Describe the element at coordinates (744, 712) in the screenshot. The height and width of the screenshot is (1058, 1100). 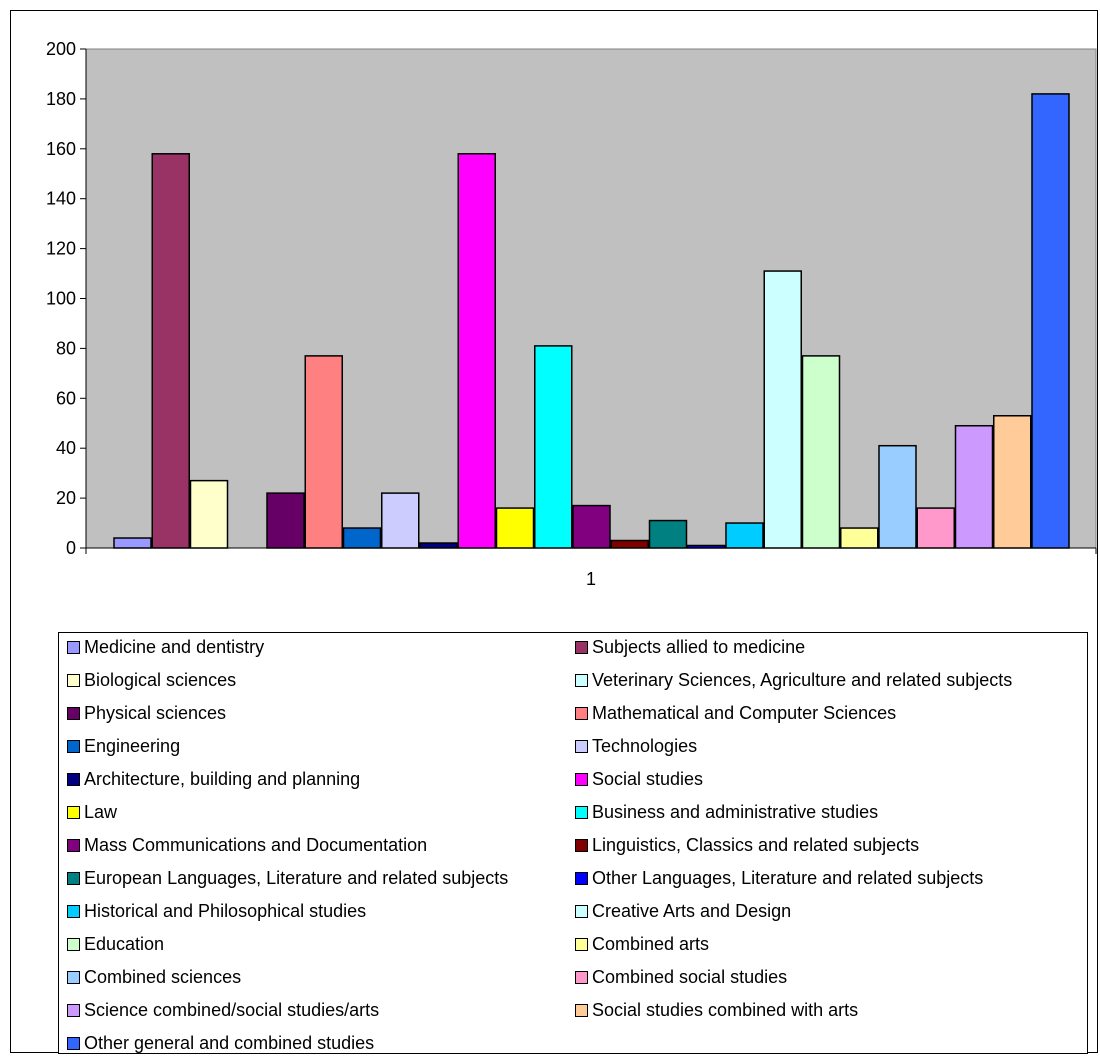
I see `legend-label: Mathematical and Computer Sciences` at that location.